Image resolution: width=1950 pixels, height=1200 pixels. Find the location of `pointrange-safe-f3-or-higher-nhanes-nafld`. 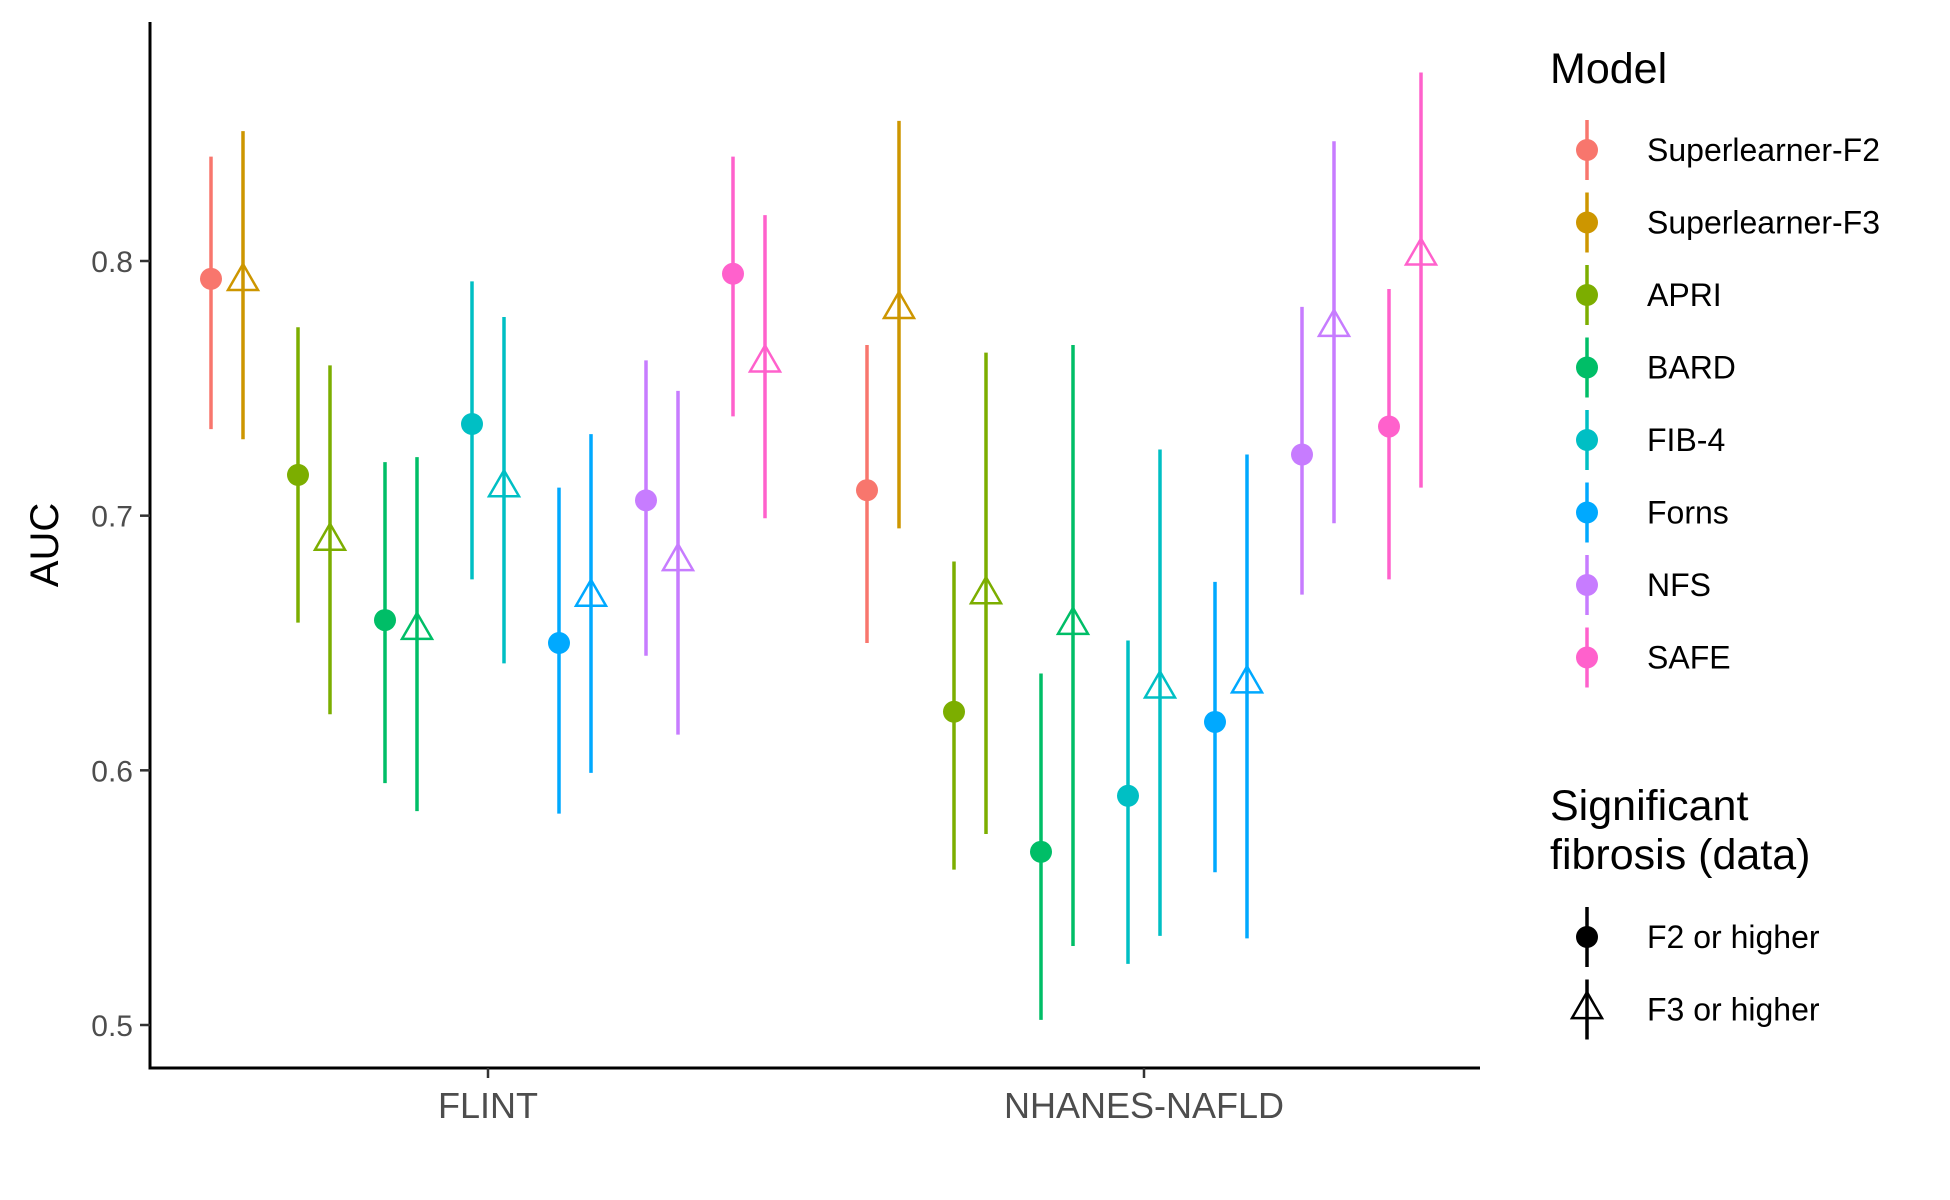

pointrange-safe-f3-or-higher-nhanes-nafld is located at coordinates (1421, 280).